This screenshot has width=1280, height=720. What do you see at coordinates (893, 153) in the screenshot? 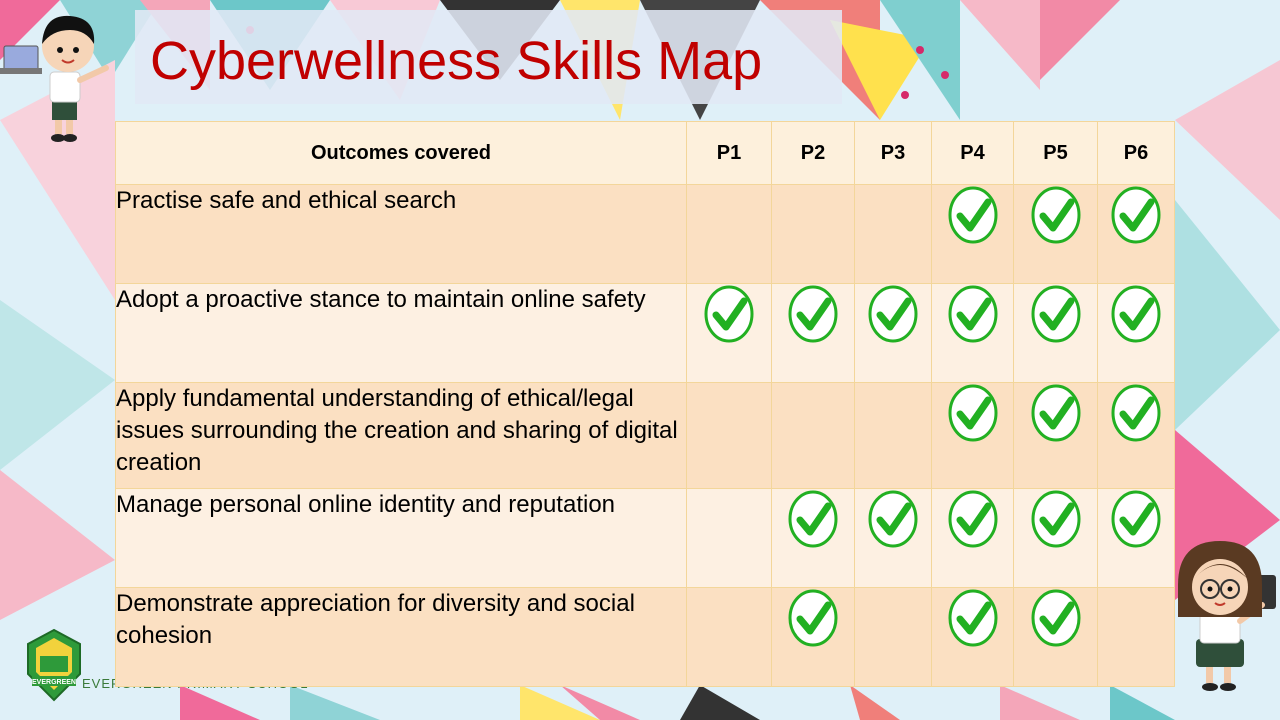
I see `level-header-p3: P3` at bounding box center [893, 153].